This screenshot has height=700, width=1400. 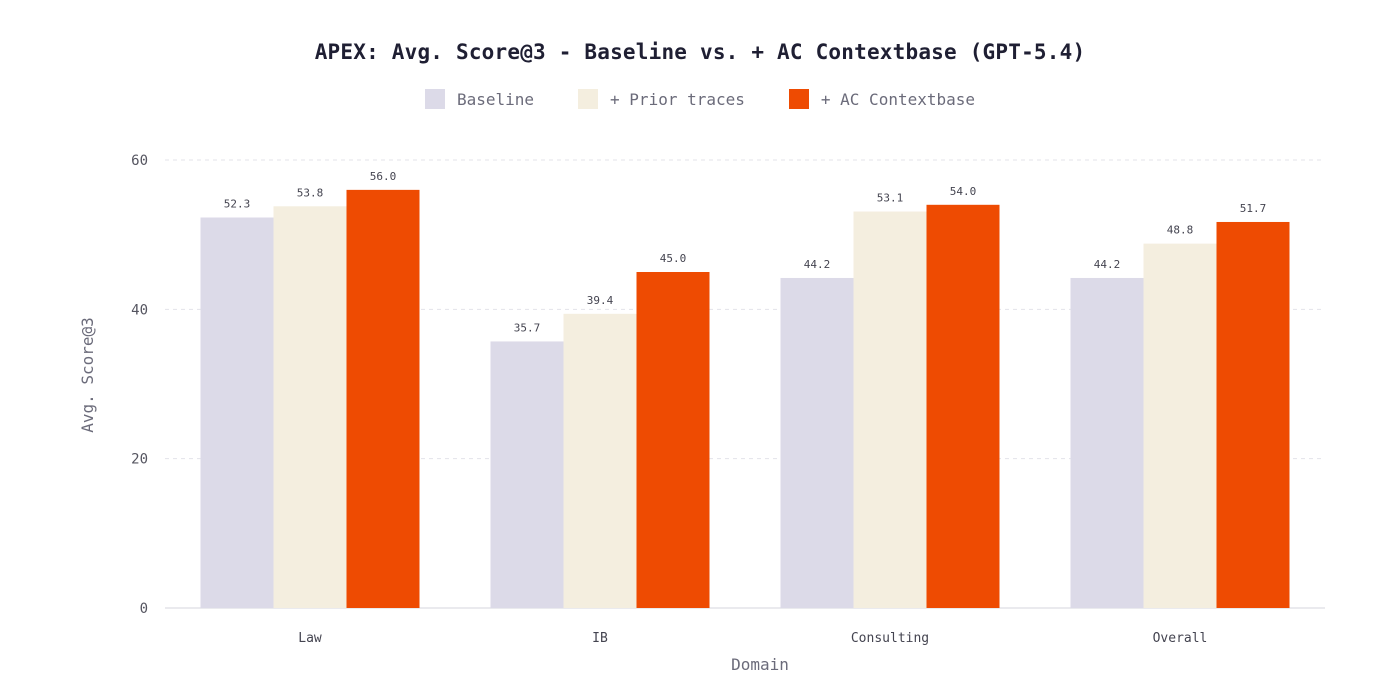 What do you see at coordinates (1180, 230) in the screenshot?
I see `data-label: 48.8` at bounding box center [1180, 230].